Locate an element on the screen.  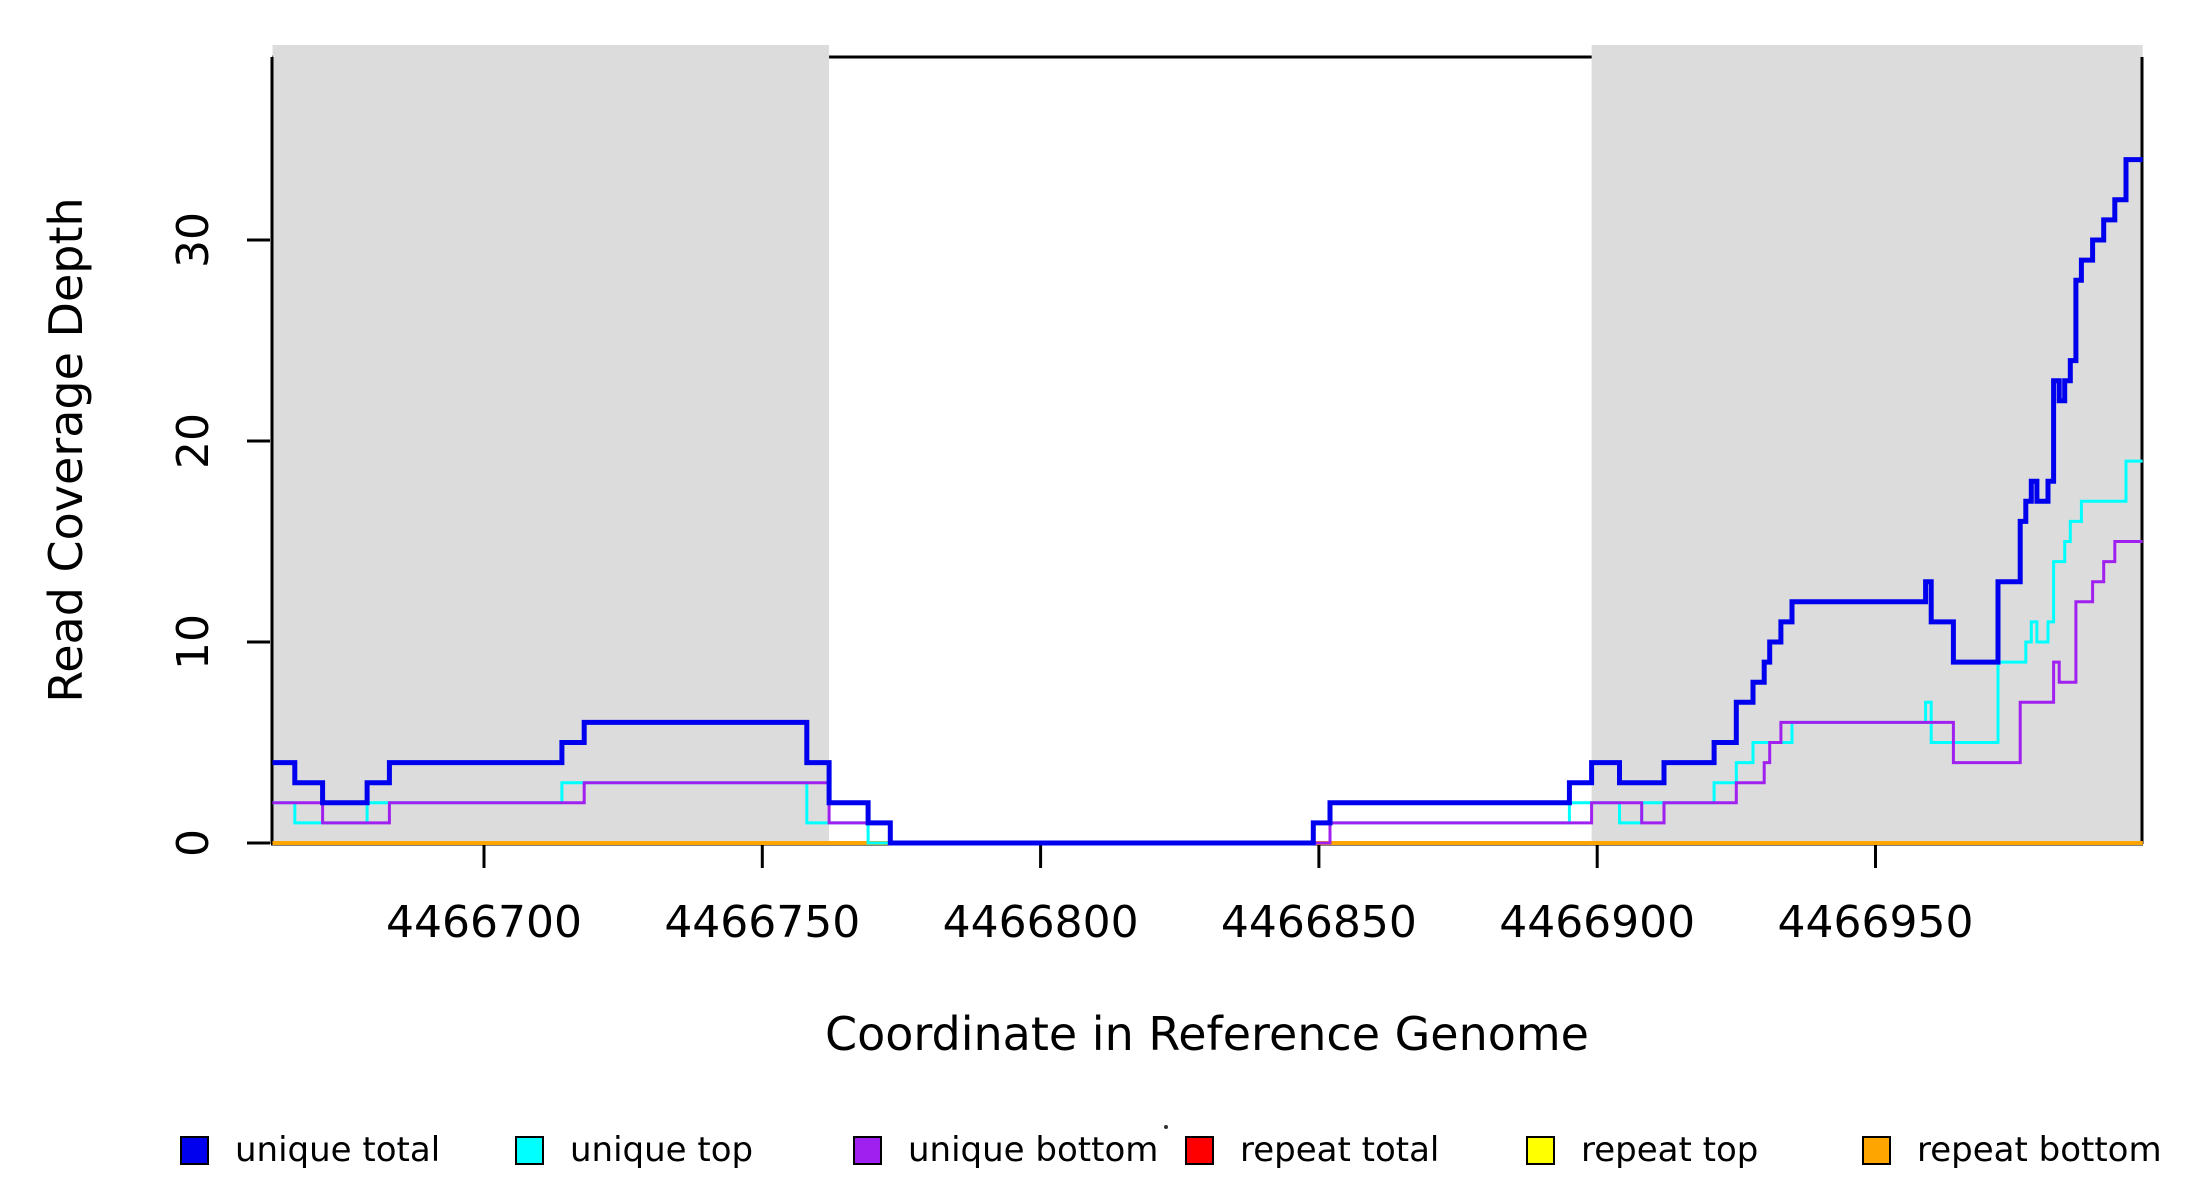
y-tick-label: 30 is located at coordinates (193, 240).